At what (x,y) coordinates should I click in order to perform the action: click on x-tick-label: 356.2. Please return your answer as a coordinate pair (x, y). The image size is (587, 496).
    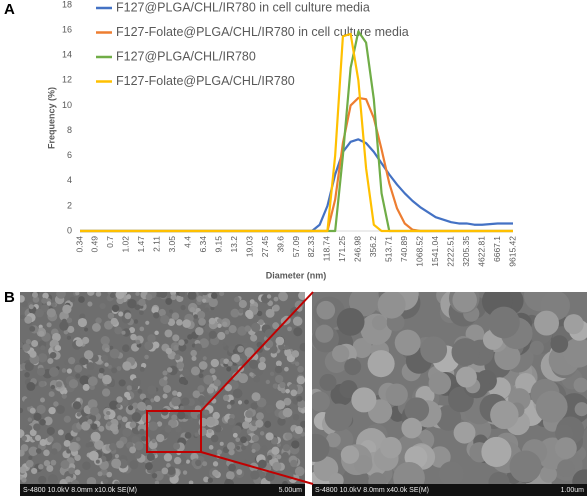
    Looking at the image, I should click on (373, 247).